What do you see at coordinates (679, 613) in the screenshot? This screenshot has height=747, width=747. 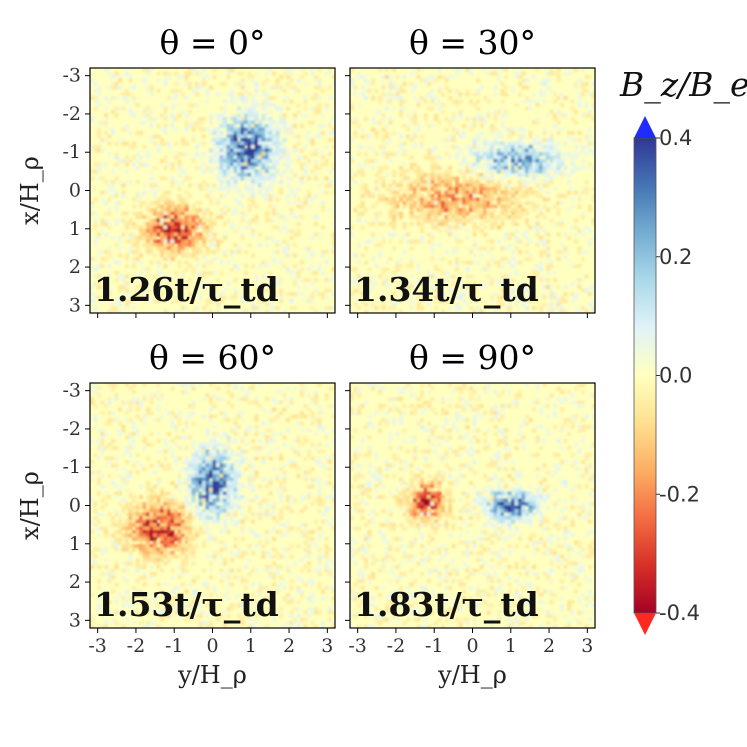 I see `colorbar-tick-label: -0.4` at bounding box center [679, 613].